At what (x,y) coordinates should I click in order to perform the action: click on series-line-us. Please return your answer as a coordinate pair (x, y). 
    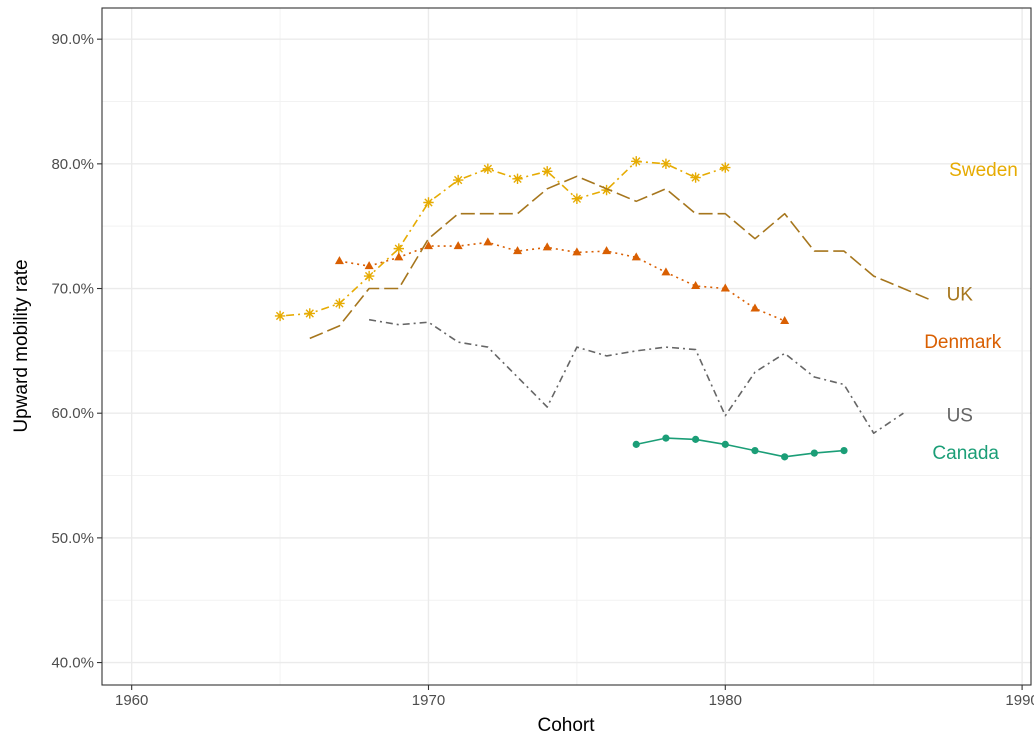
    Looking at the image, I should click on (636, 376).